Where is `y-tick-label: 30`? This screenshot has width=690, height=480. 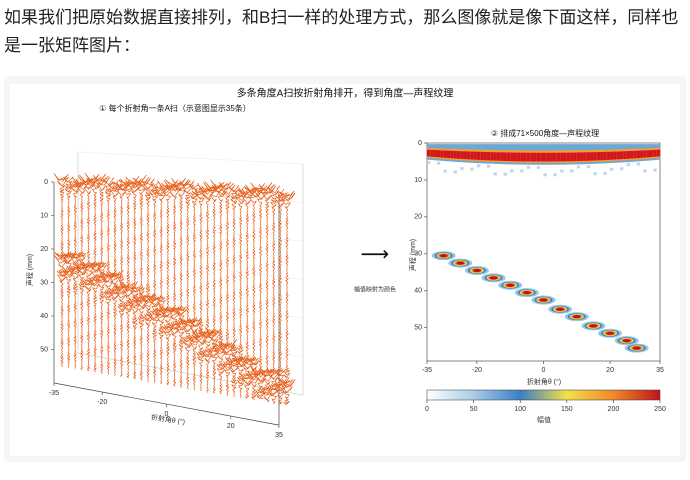
y-tick-label: 30 is located at coordinates (44, 282).